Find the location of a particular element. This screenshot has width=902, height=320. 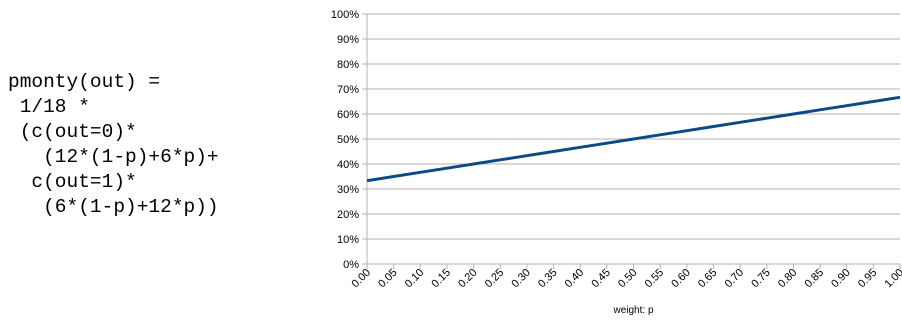

x-tick-label: 0.55 is located at coordinates (655, 279).